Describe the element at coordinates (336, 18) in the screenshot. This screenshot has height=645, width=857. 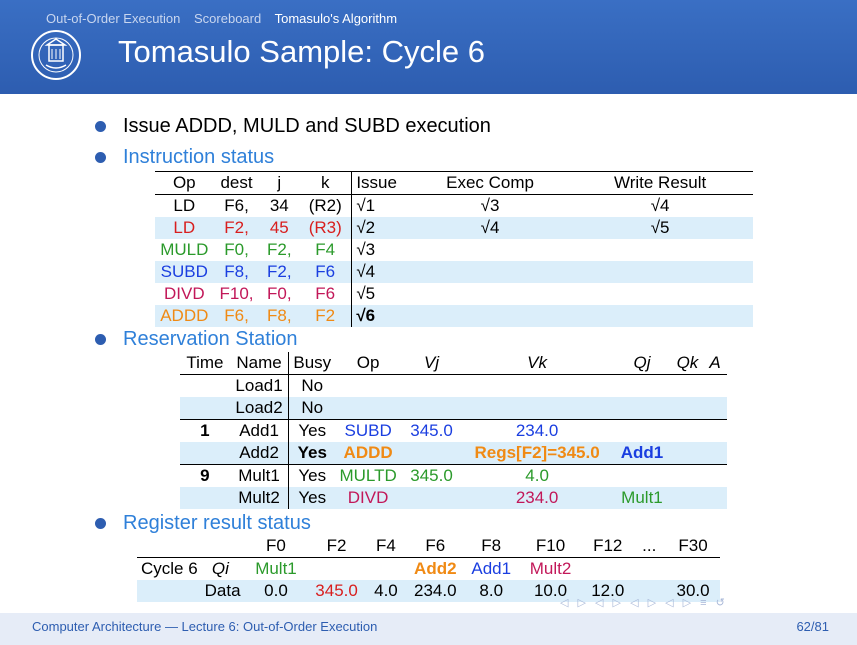
I see `nav-item-tomasulo: Tomasulo's Algorithm` at that location.